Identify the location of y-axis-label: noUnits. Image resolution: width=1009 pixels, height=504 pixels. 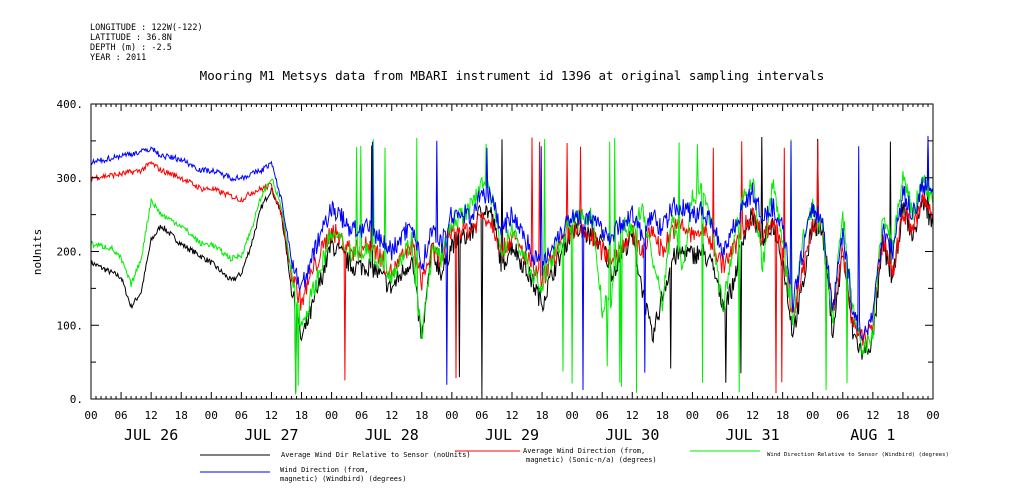
(37, 252).